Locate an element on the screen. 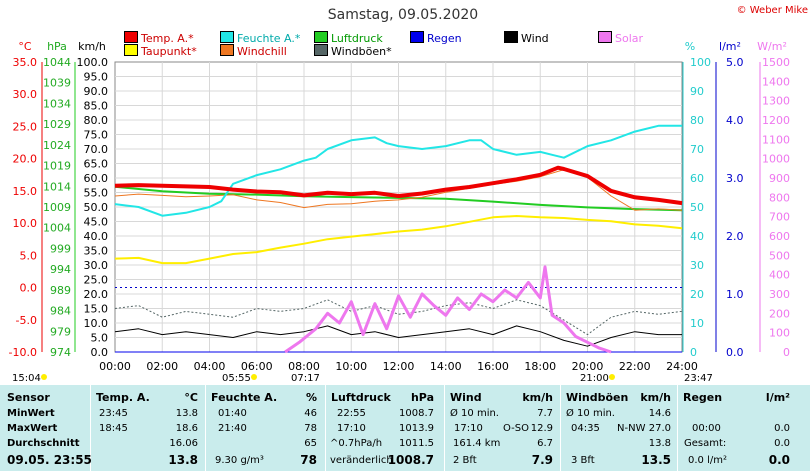 The image size is (810, 471). time-axis-label: 00:00 is located at coordinates (115, 366).